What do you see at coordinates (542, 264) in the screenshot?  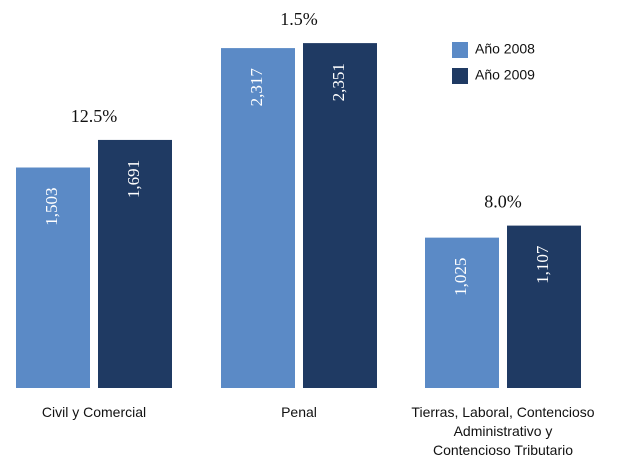 I see `value-label: 1,107` at bounding box center [542, 264].